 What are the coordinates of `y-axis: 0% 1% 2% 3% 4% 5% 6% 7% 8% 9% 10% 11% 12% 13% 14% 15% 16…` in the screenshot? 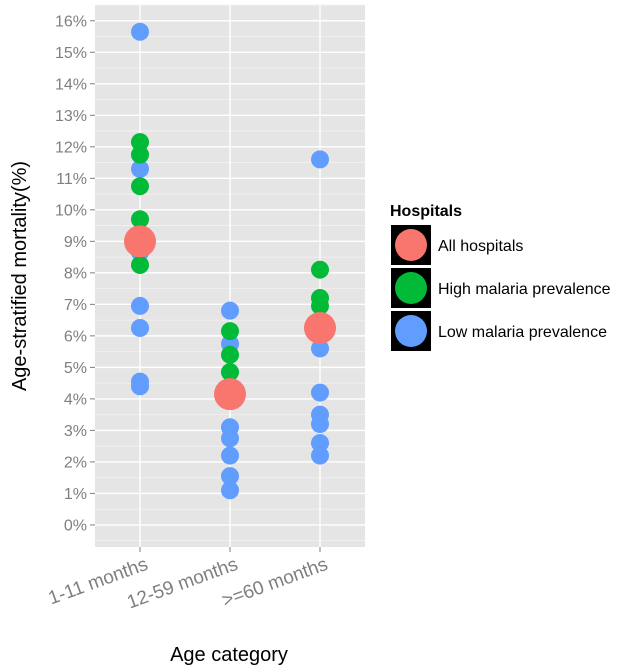 It's located at (75, 273).